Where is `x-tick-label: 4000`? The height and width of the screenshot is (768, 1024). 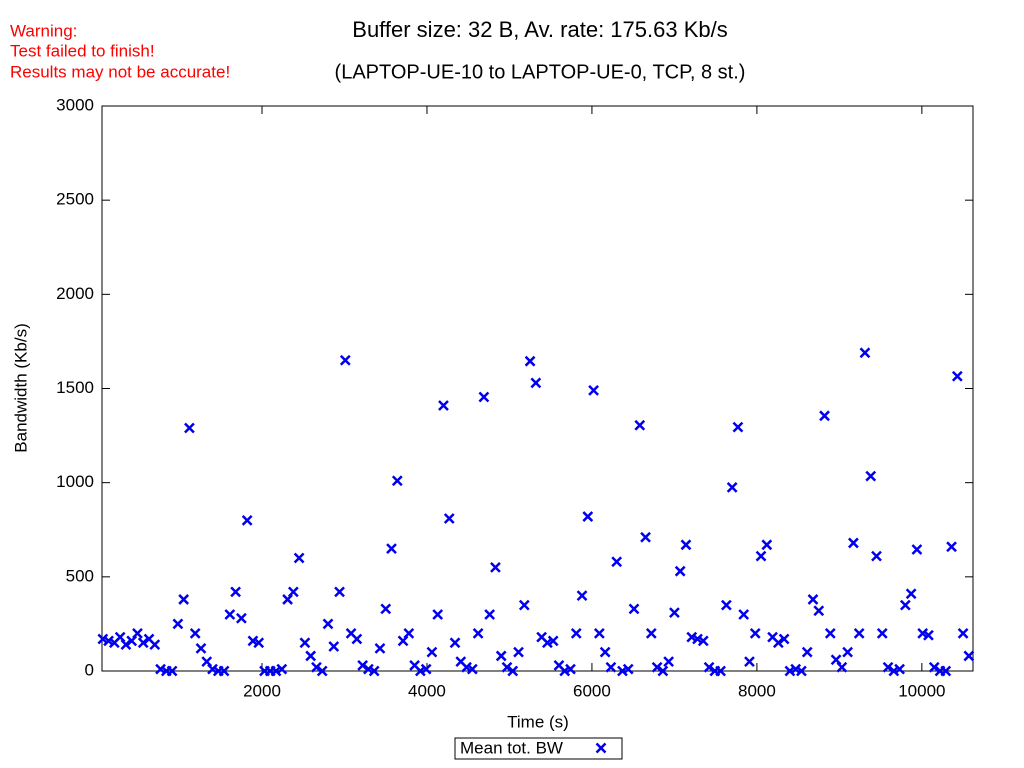
x-tick-label: 4000 is located at coordinates (427, 690).